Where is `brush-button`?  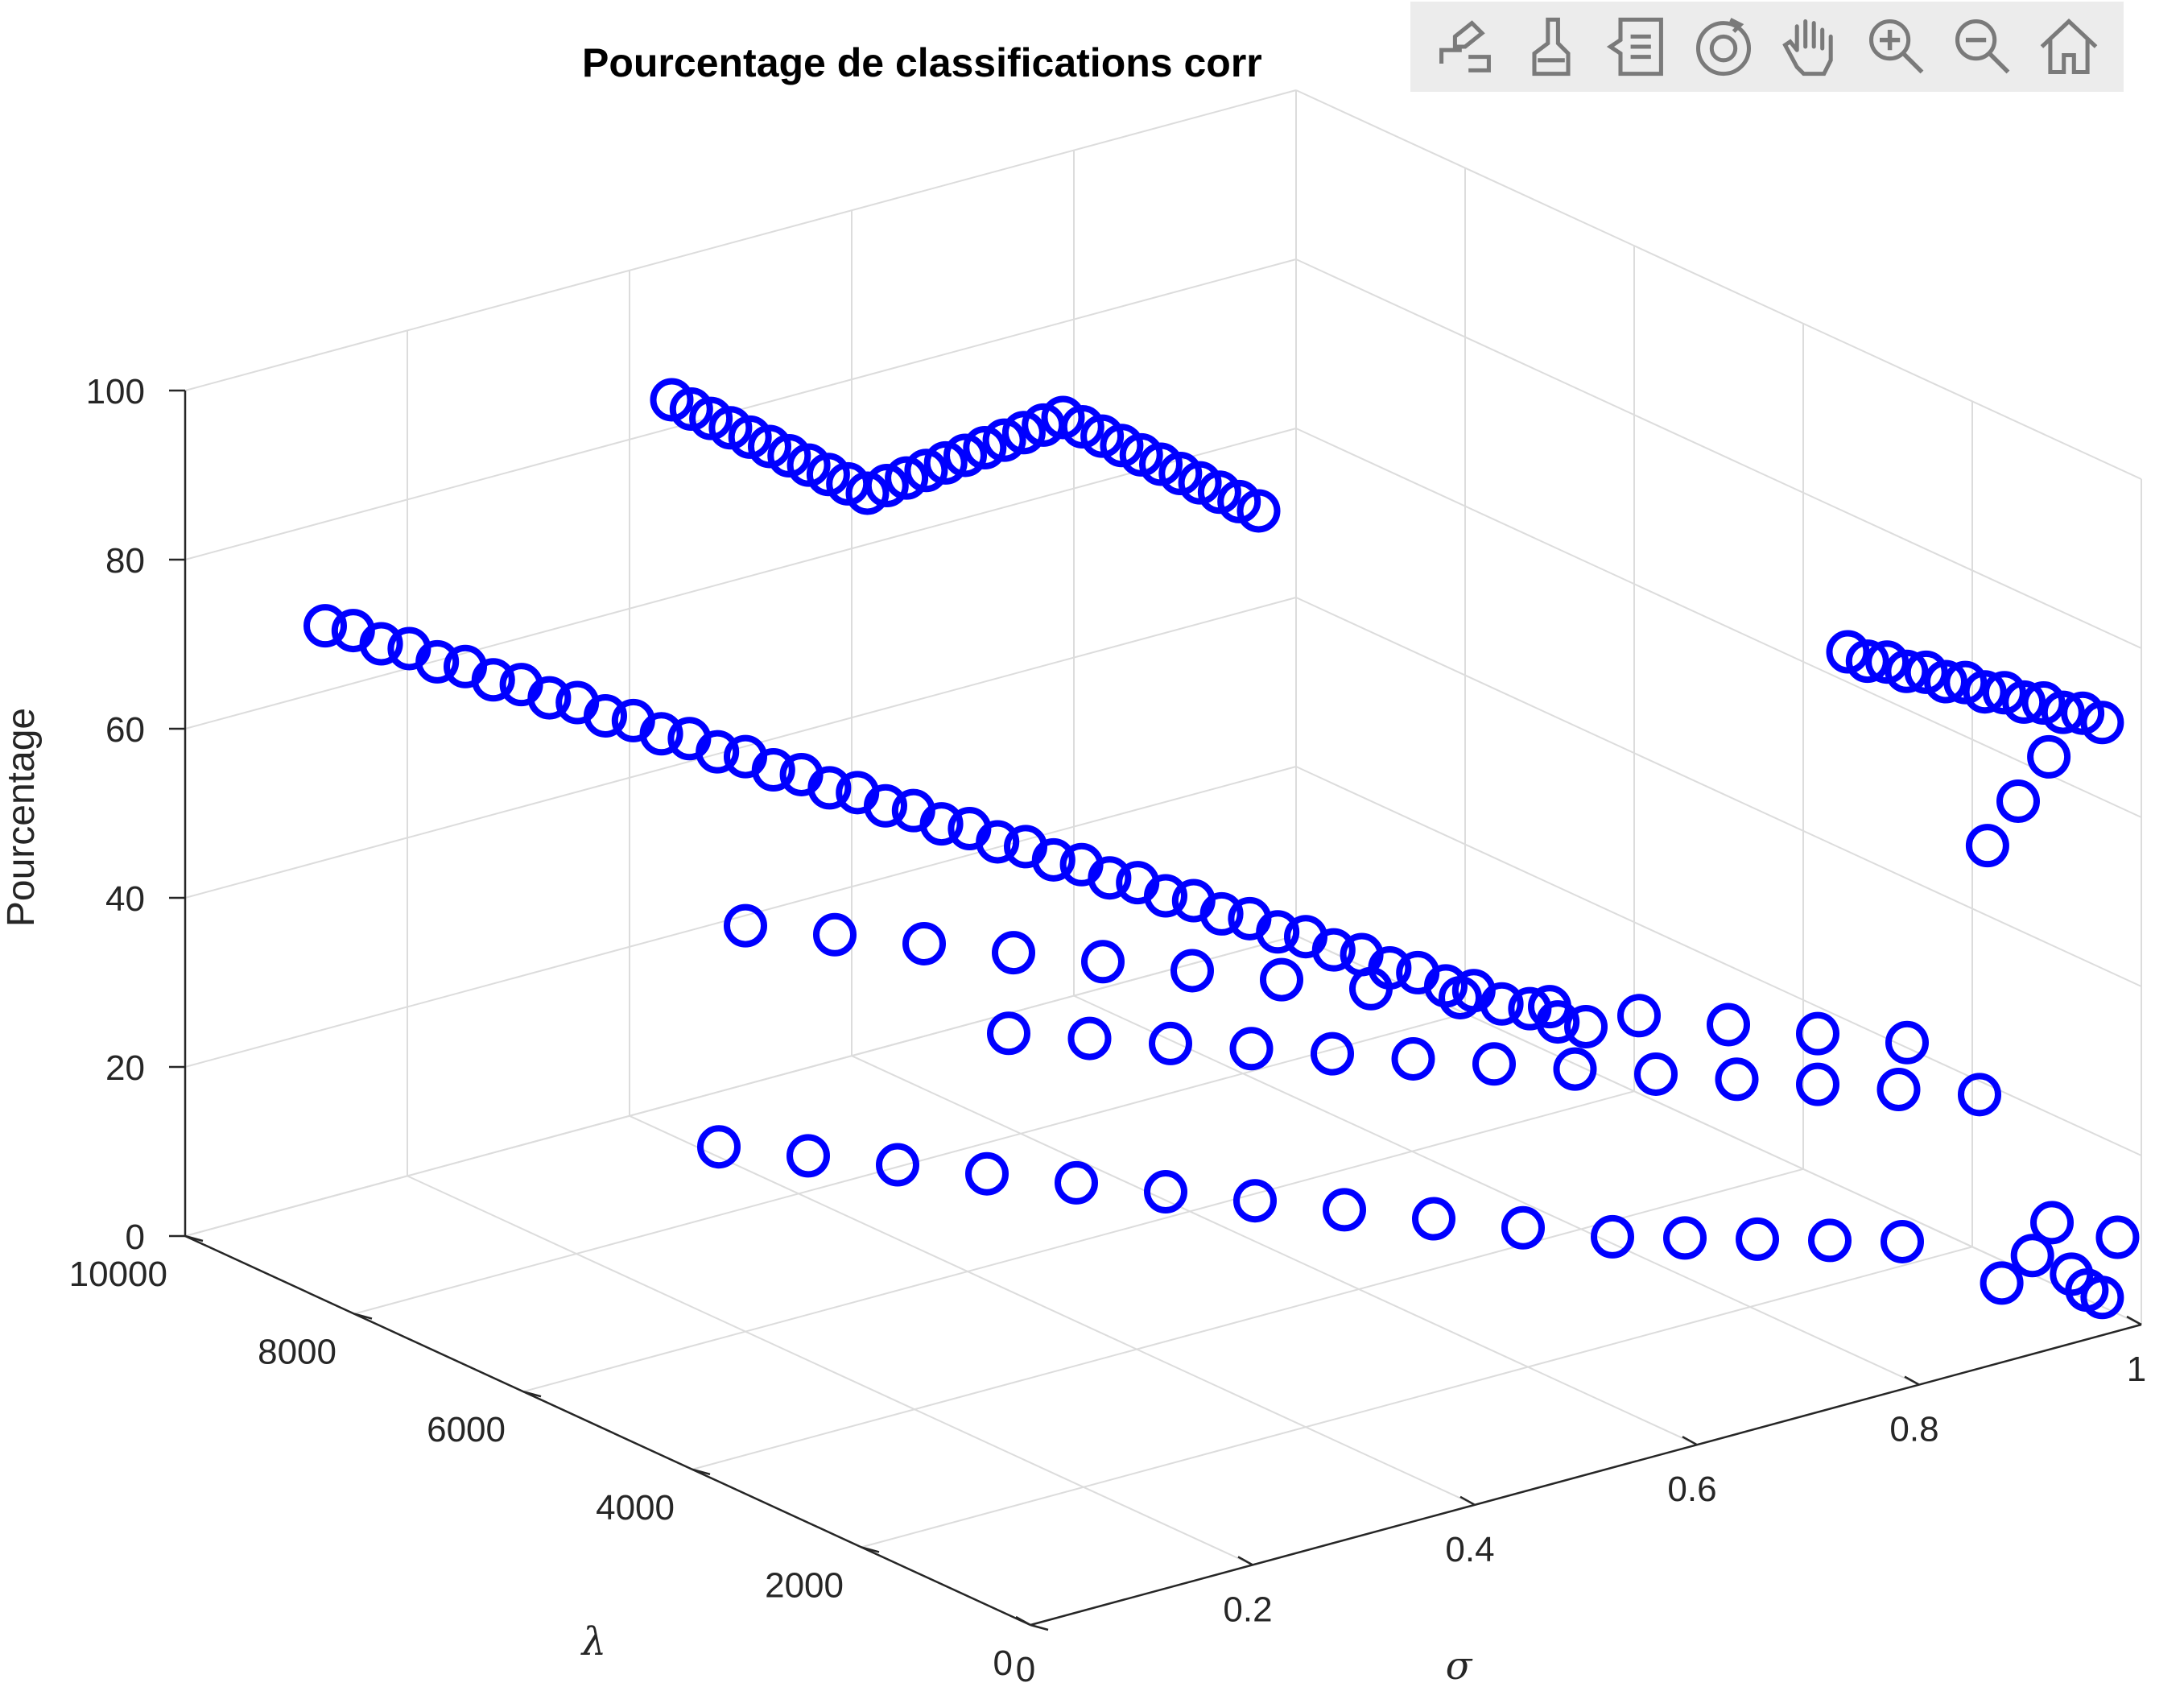
brush-button is located at coordinates (1551, 47).